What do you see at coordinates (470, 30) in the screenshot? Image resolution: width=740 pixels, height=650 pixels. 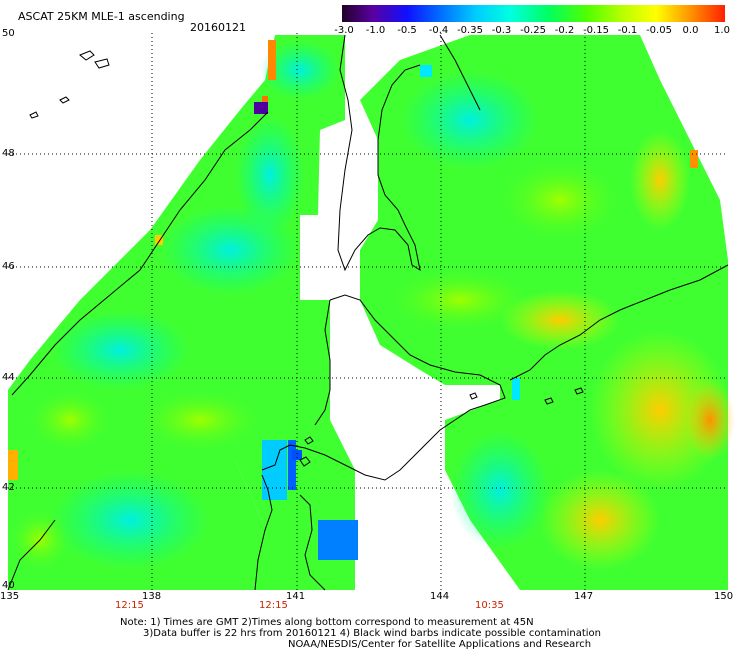 I see `colorbar-label: -0.35` at bounding box center [470, 30].